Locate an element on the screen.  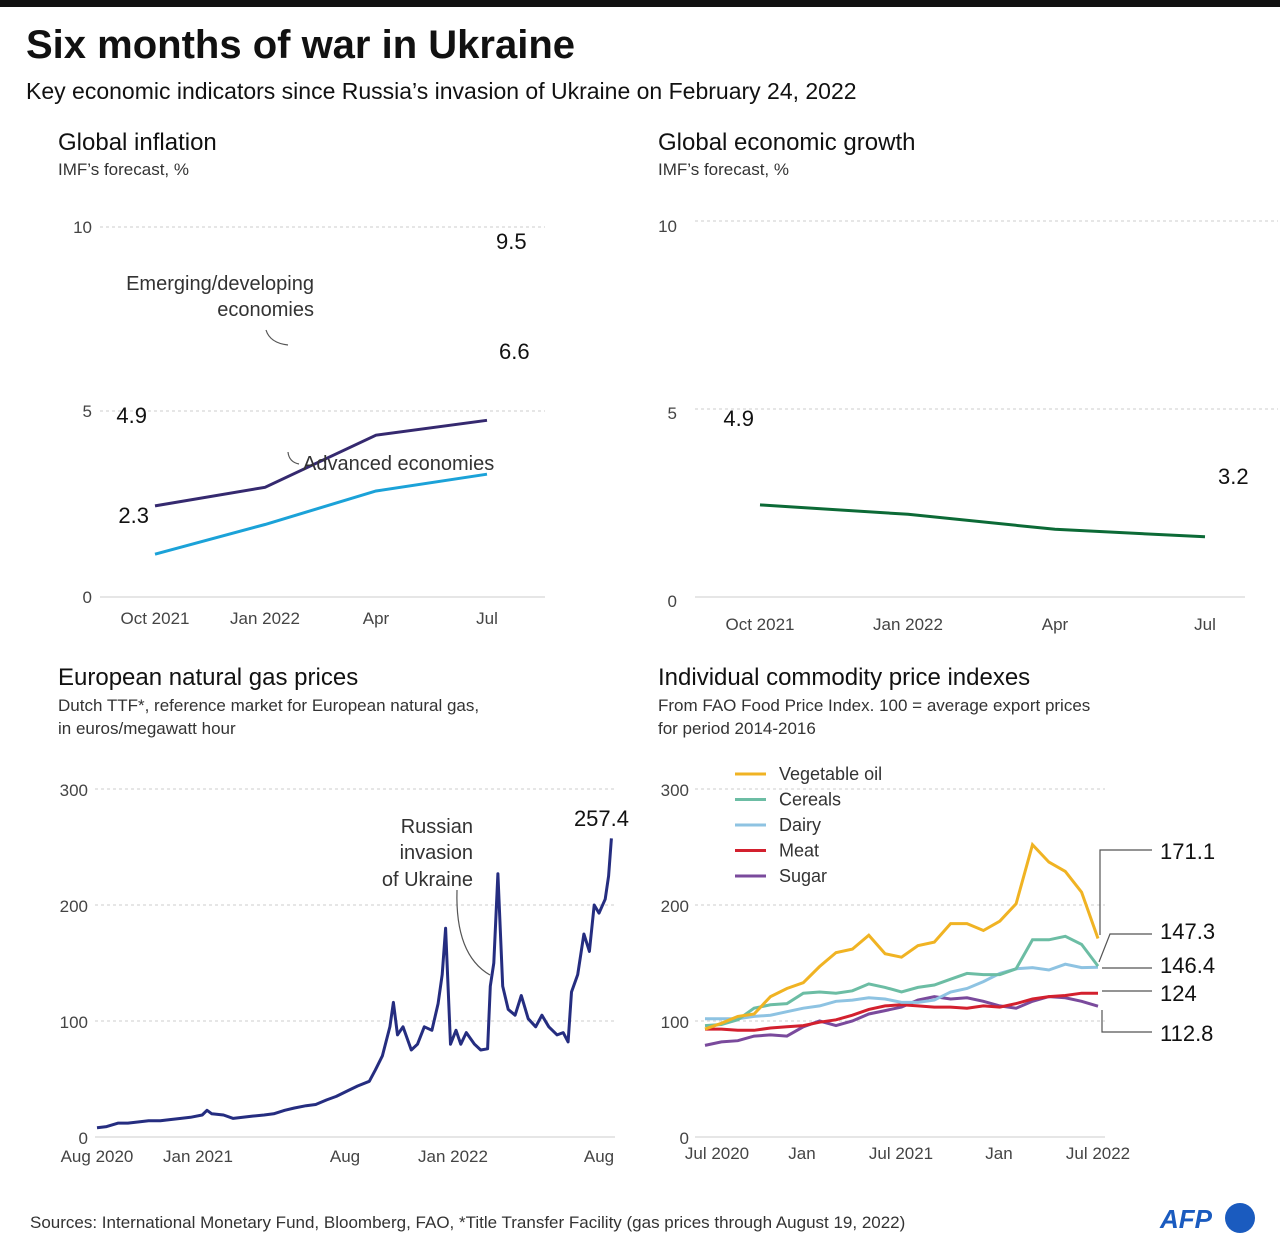
chart-title: Global economic growth is located at coordinates (786, 142).